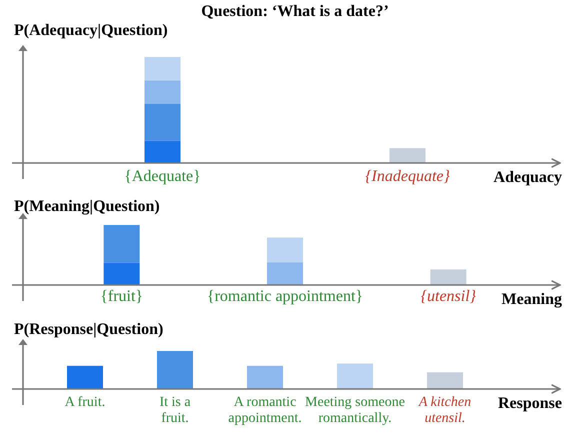  What do you see at coordinates (87, 206) in the screenshot?
I see `y-axis-title: P(Meaning|Question)` at bounding box center [87, 206].